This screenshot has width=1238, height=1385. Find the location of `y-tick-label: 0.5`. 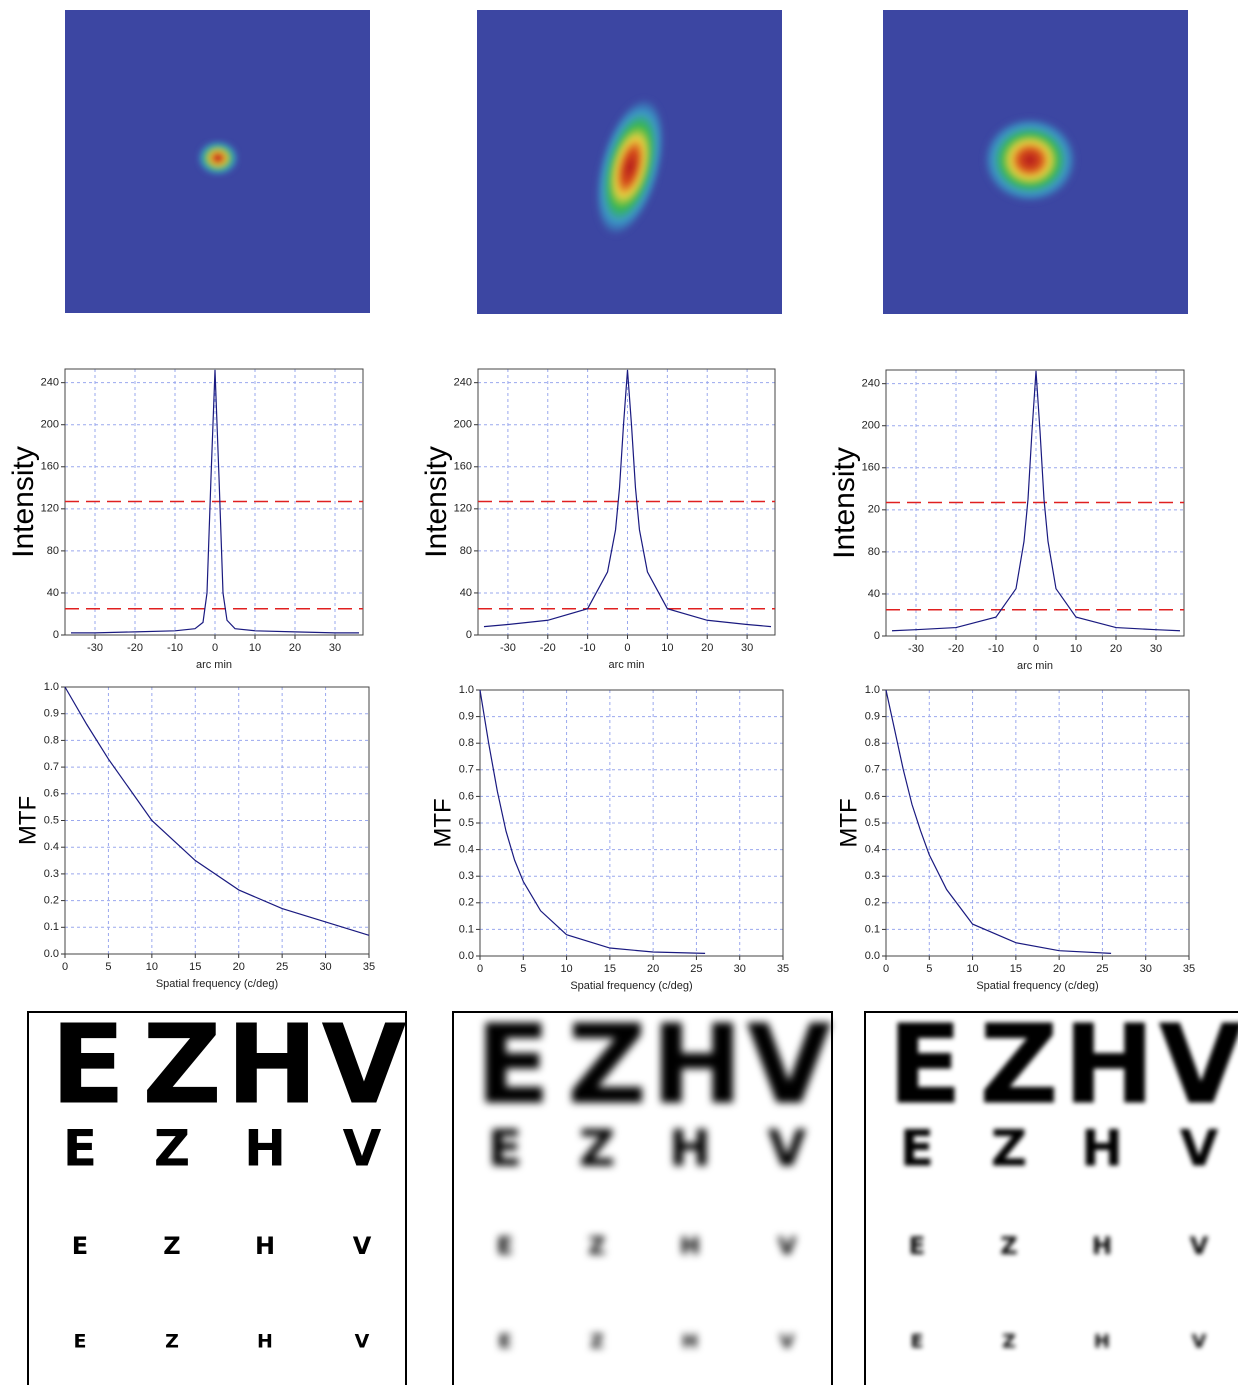

y-tick-label: 0.5 is located at coordinates (872, 823).